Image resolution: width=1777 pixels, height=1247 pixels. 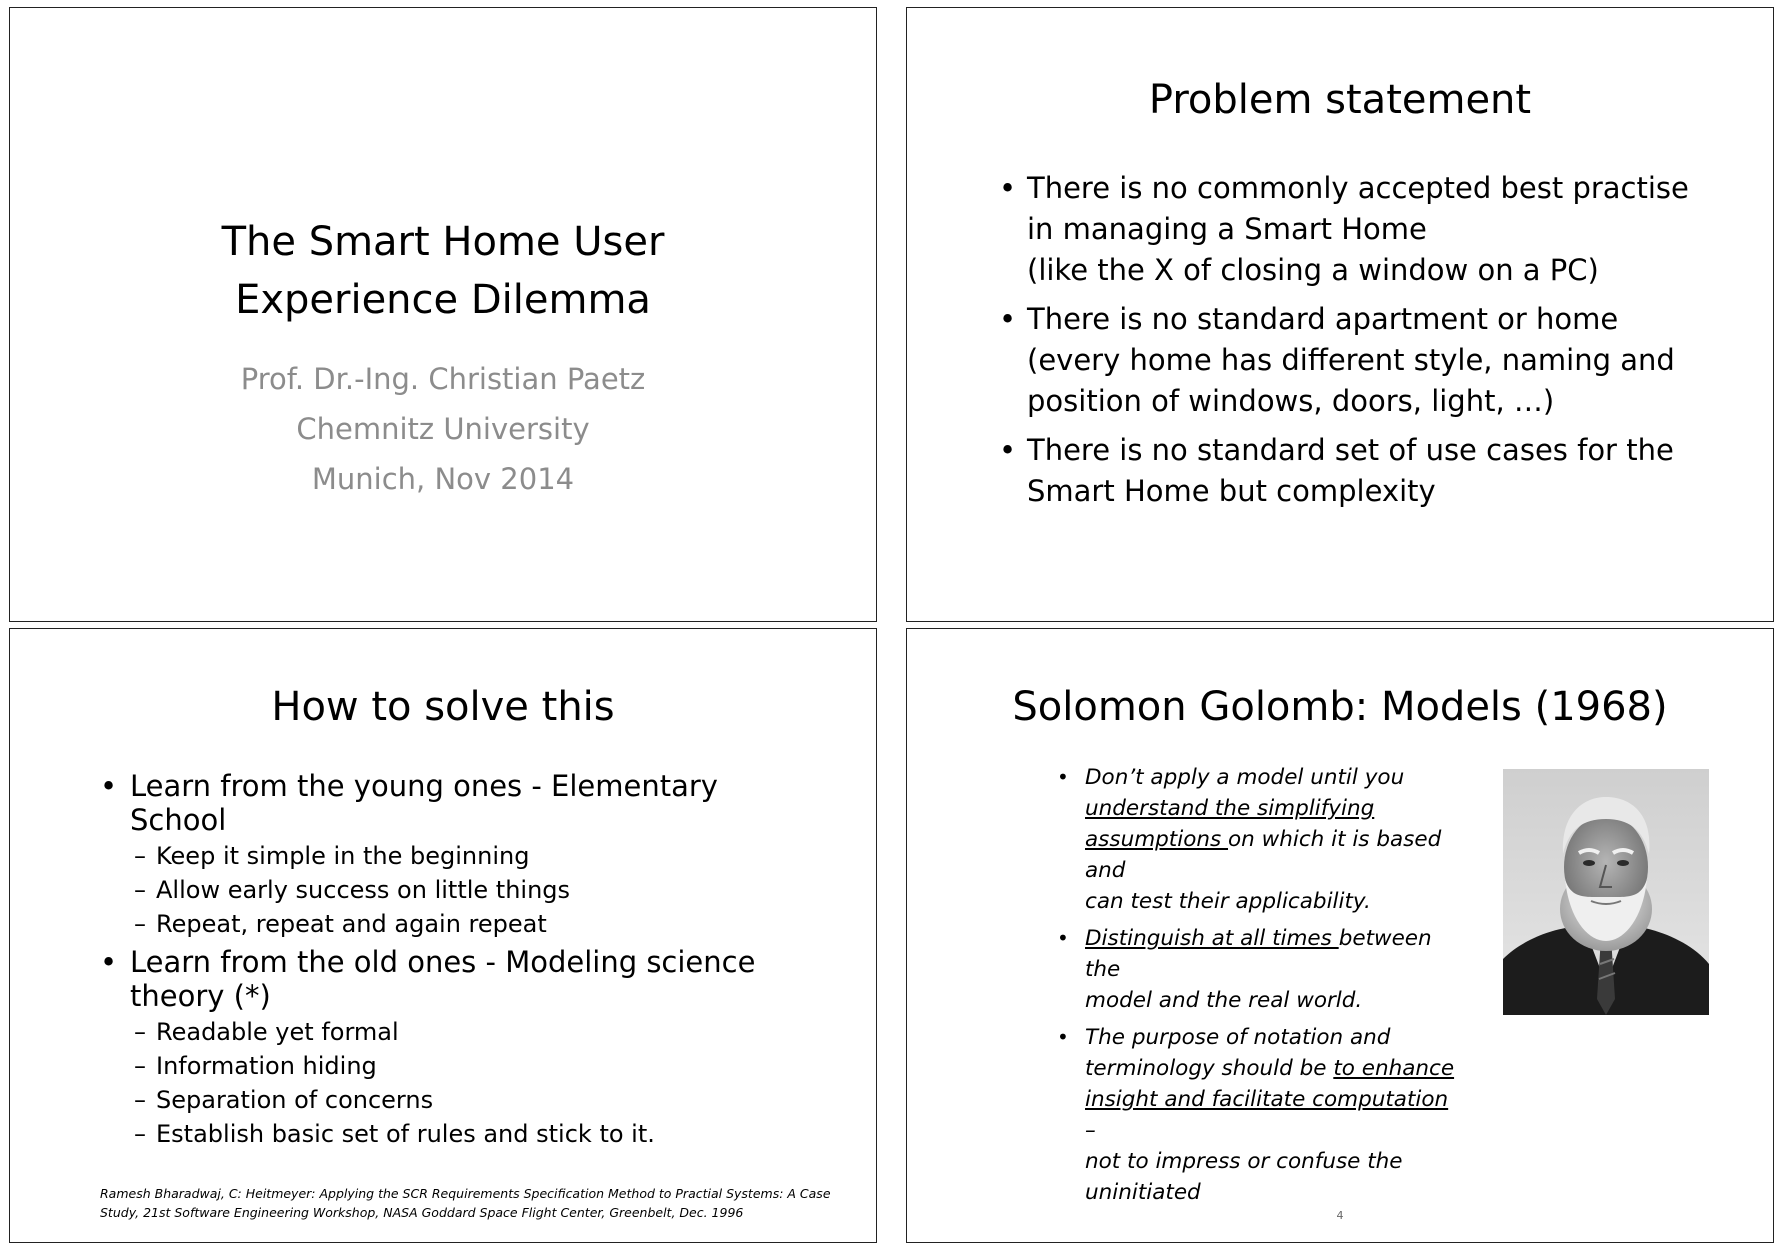 I want to click on bullet-text: not to impress or confuse the, so click(x=1244, y=1161).